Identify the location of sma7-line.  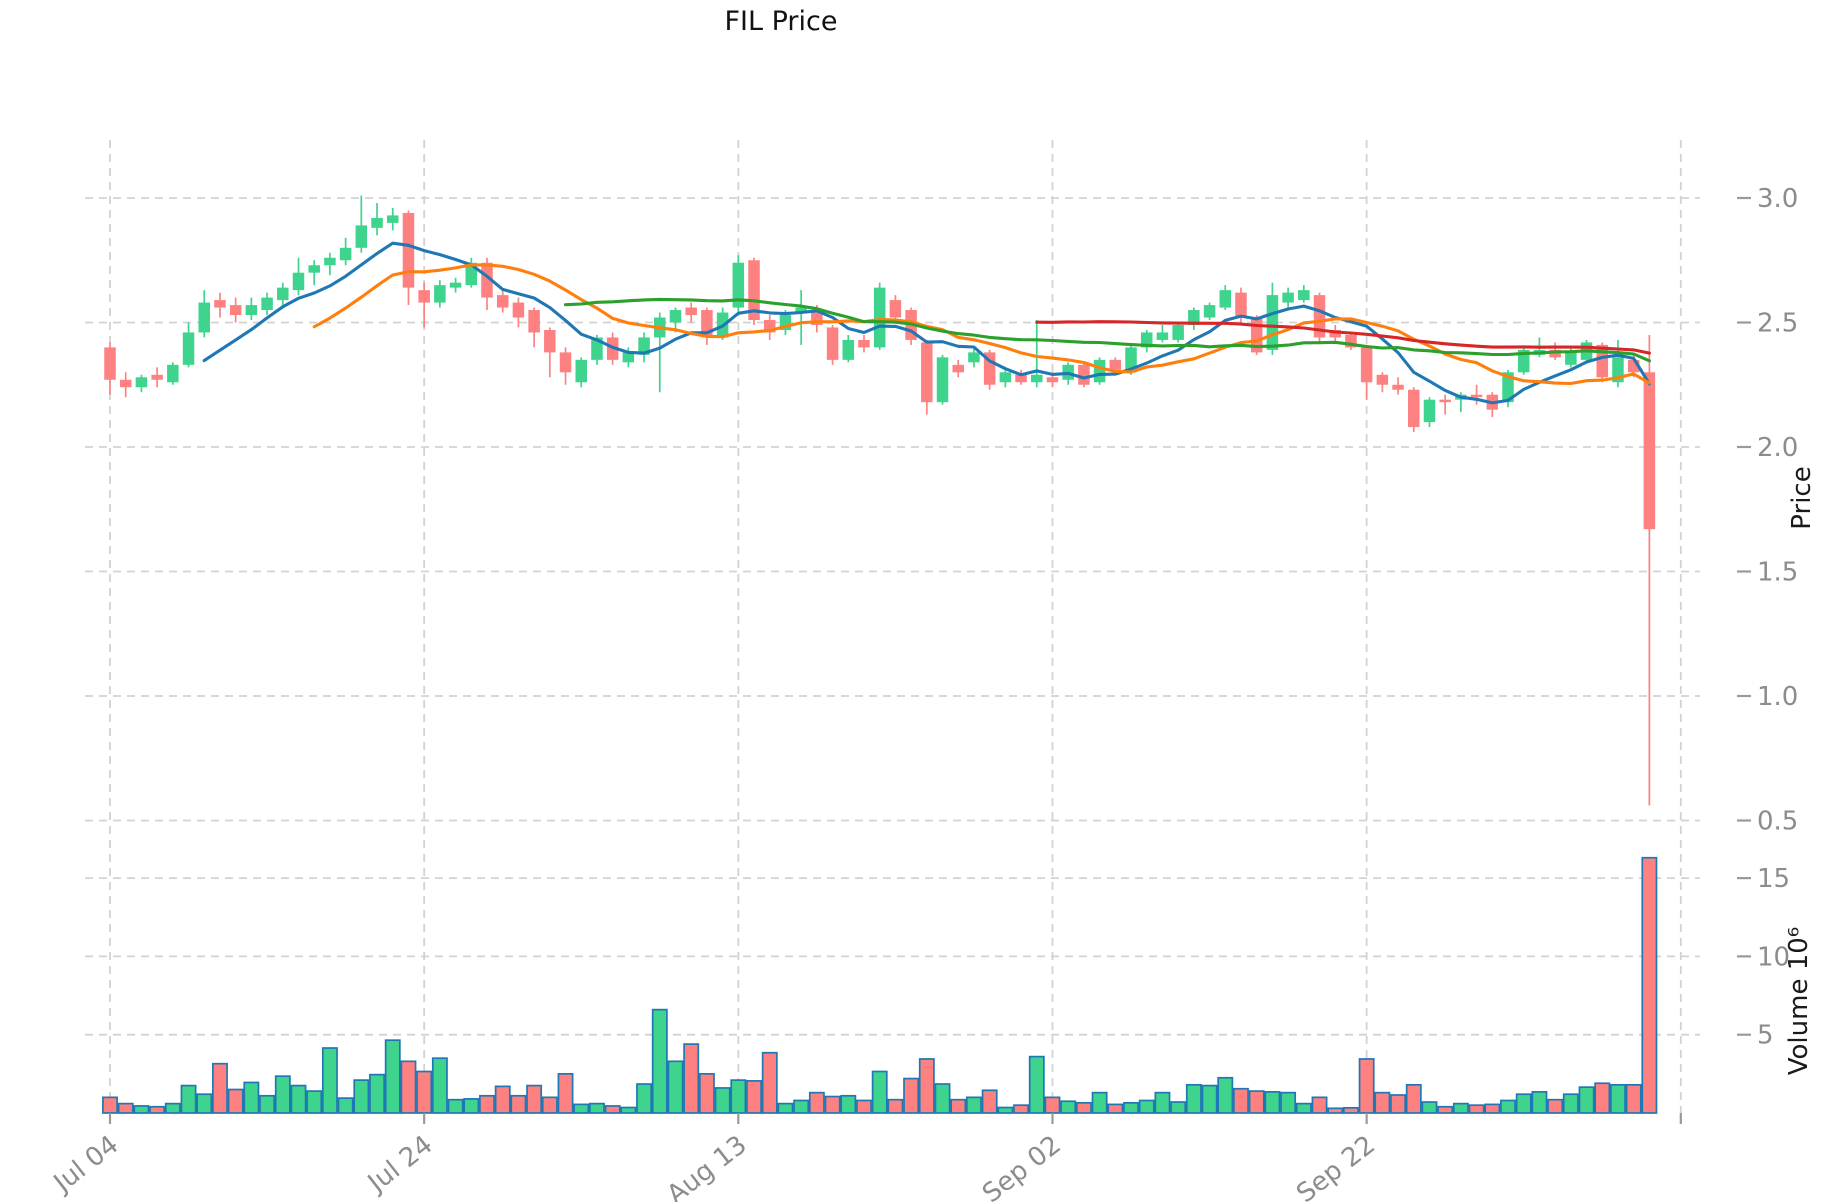
(926, 323).